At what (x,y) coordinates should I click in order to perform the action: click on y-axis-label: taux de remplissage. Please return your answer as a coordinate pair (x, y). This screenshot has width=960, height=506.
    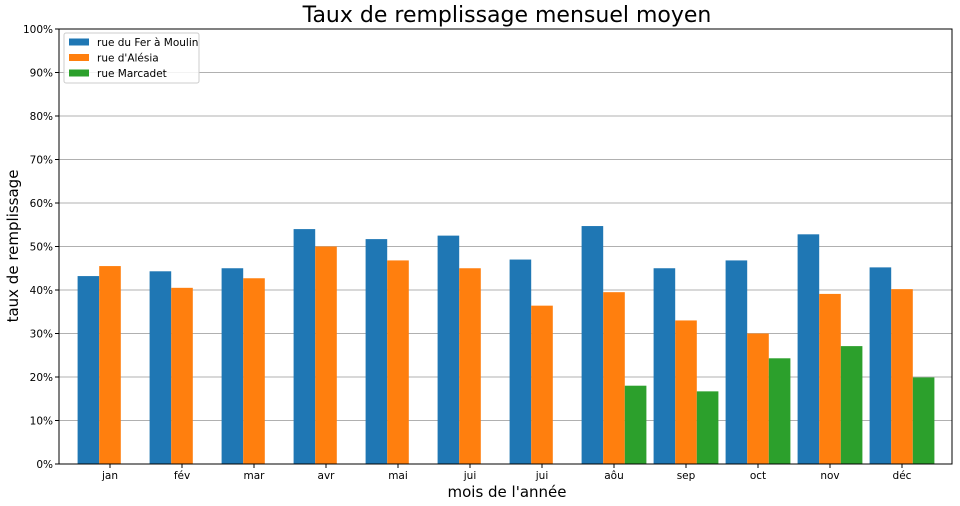
    Looking at the image, I should click on (13, 246).